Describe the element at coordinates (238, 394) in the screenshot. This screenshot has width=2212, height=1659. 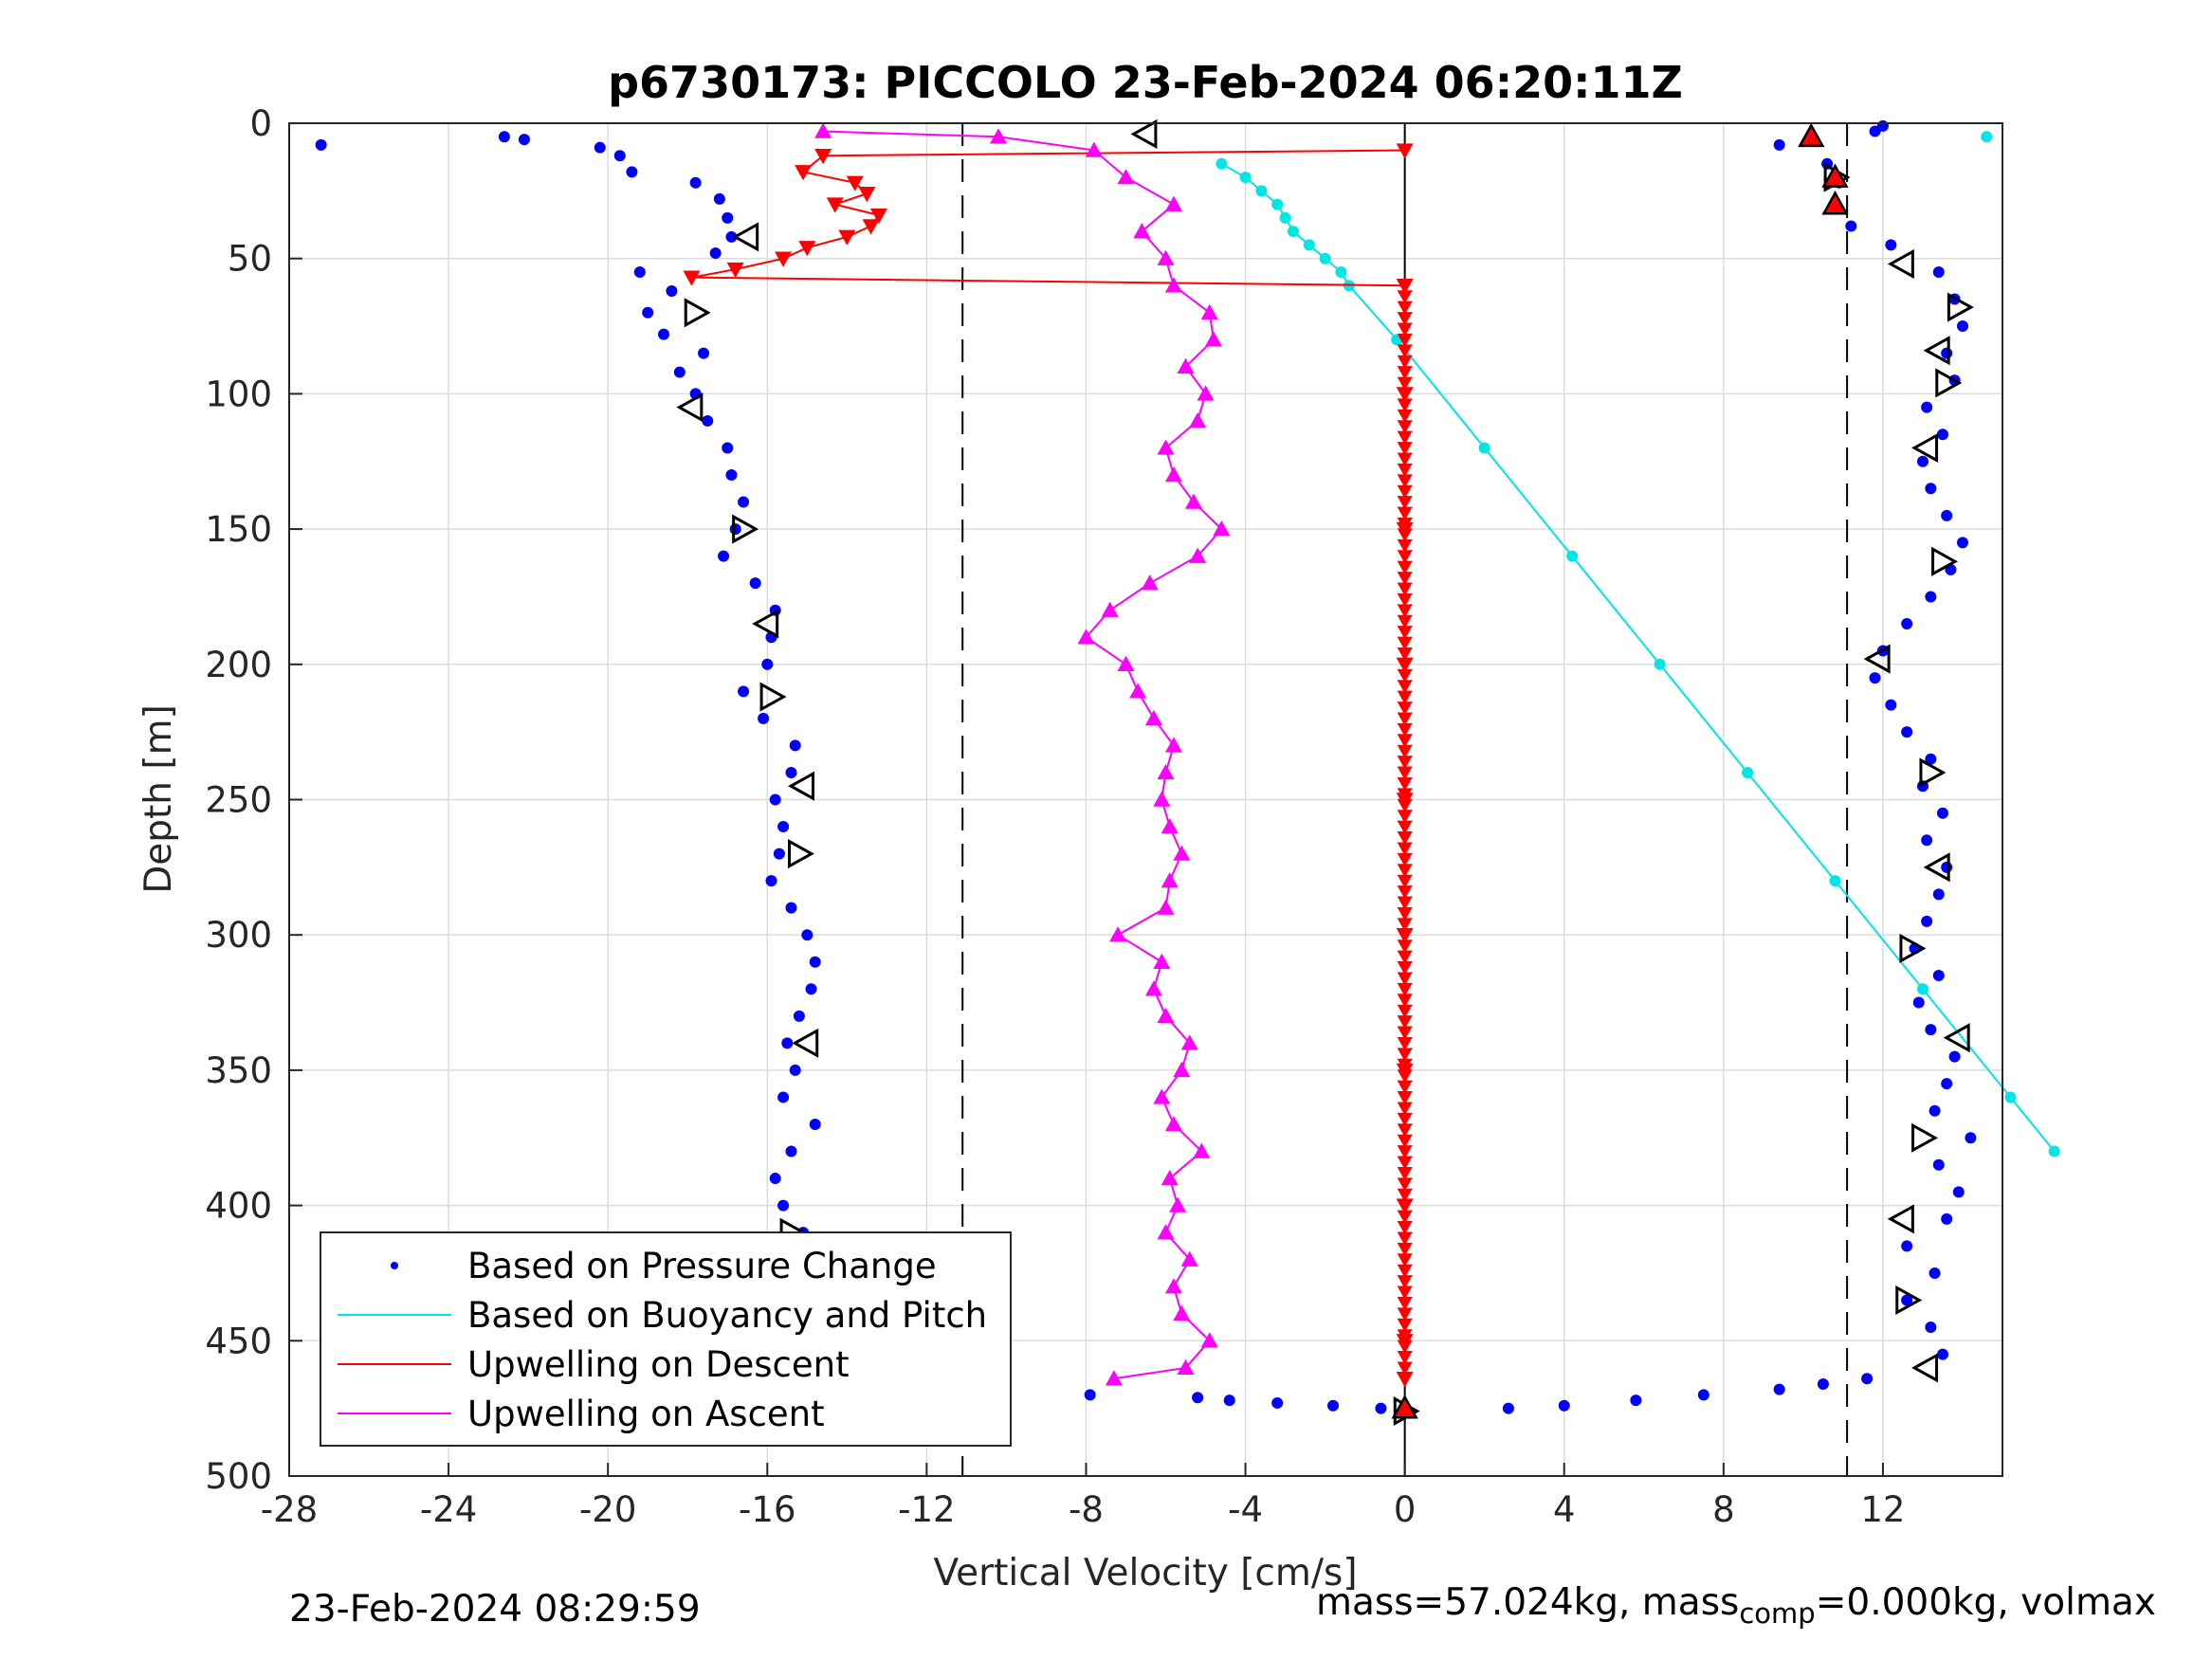
I see `y-tick-label: 100` at that location.